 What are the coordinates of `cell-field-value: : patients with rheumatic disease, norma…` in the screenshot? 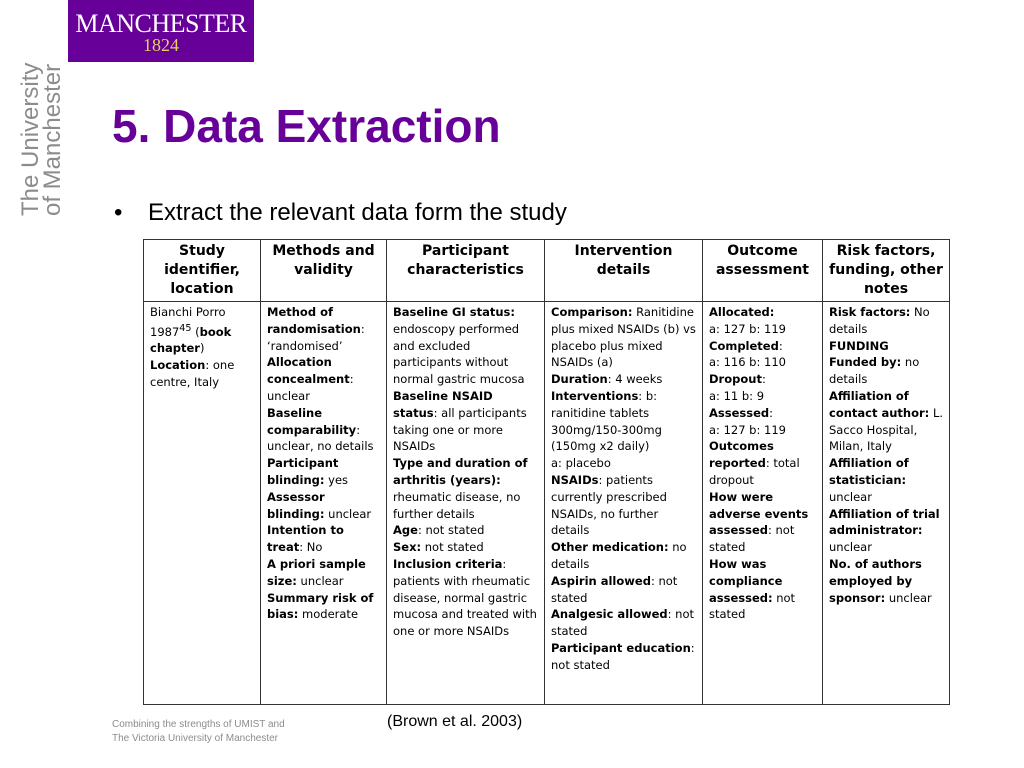 It's located at (465, 597).